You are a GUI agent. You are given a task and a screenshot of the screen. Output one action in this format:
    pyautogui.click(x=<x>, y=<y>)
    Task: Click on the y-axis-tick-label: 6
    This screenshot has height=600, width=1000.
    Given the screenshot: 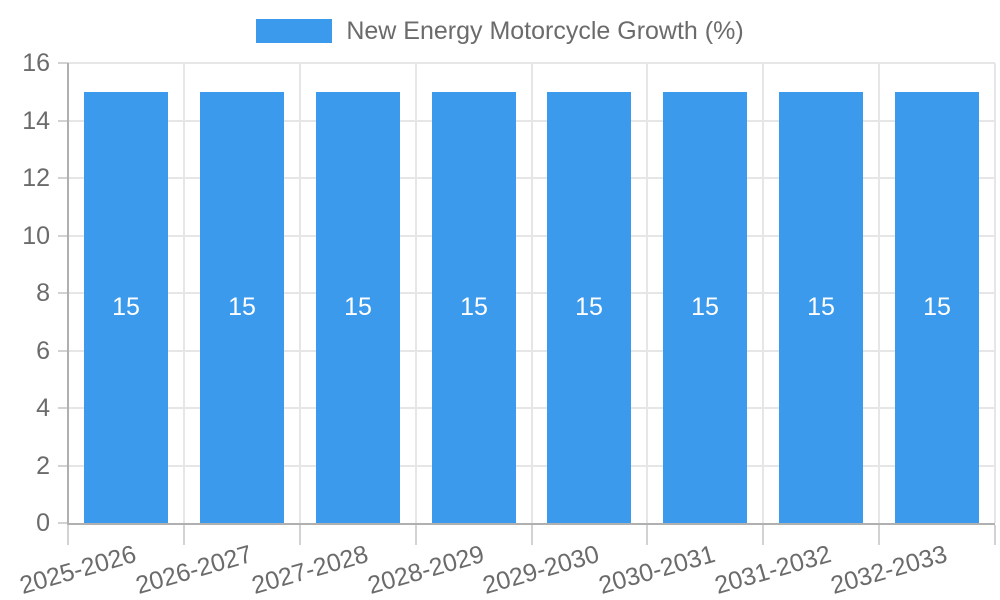 What is the action you would take?
    pyautogui.click(x=43, y=350)
    